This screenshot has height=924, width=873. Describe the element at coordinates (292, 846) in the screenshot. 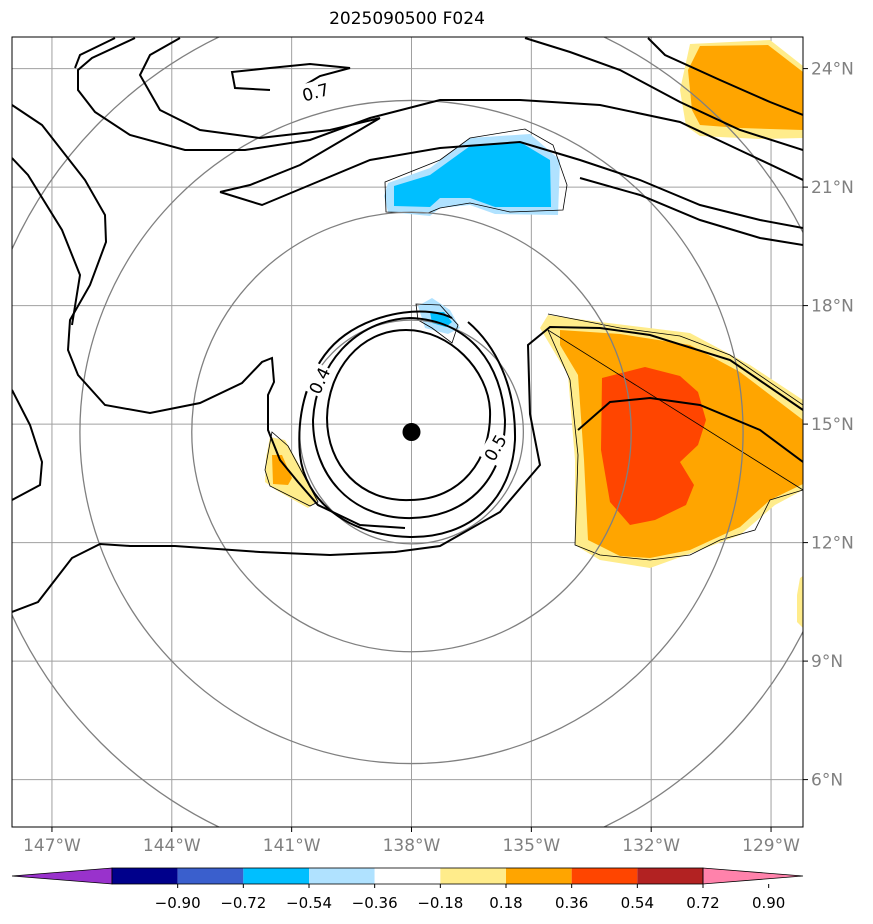

I see `x-tick-label: 141°W` at that location.